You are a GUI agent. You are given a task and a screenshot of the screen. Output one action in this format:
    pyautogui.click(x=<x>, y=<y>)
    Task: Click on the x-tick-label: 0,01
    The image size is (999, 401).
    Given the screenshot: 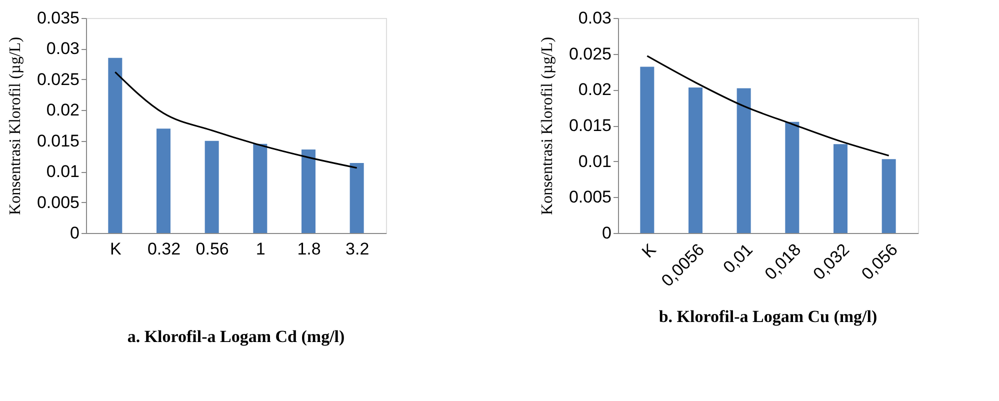 What is the action you would take?
    pyautogui.click(x=738, y=258)
    